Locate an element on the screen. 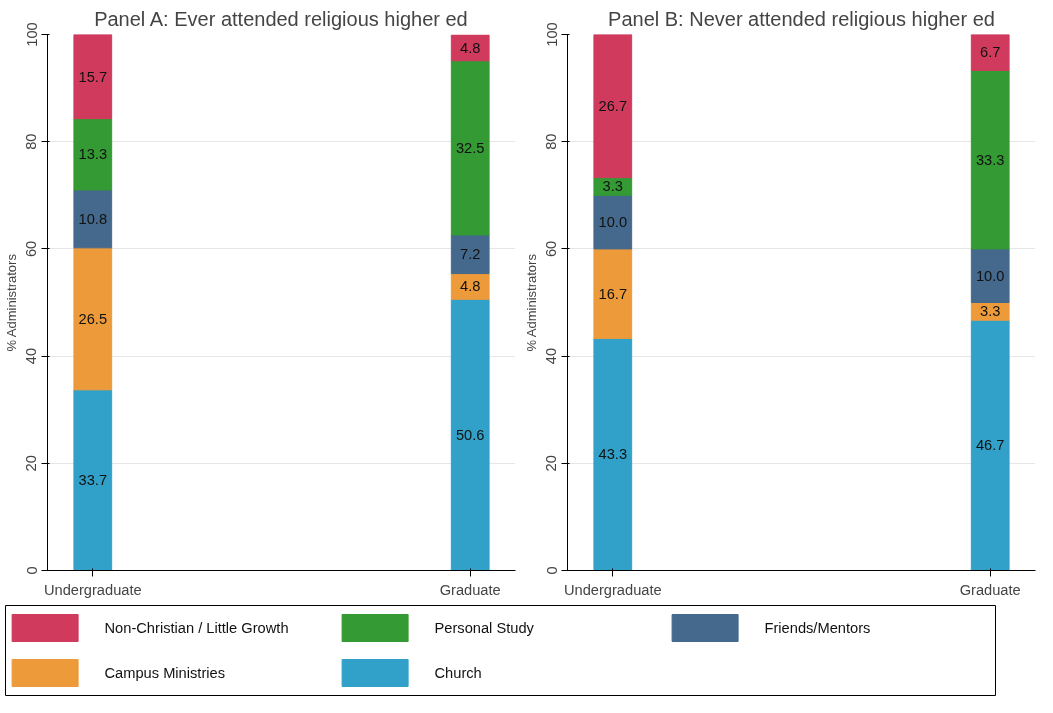 The width and height of the screenshot is (1053, 713). data-label: 33.7 is located at coordinates (93, 480).